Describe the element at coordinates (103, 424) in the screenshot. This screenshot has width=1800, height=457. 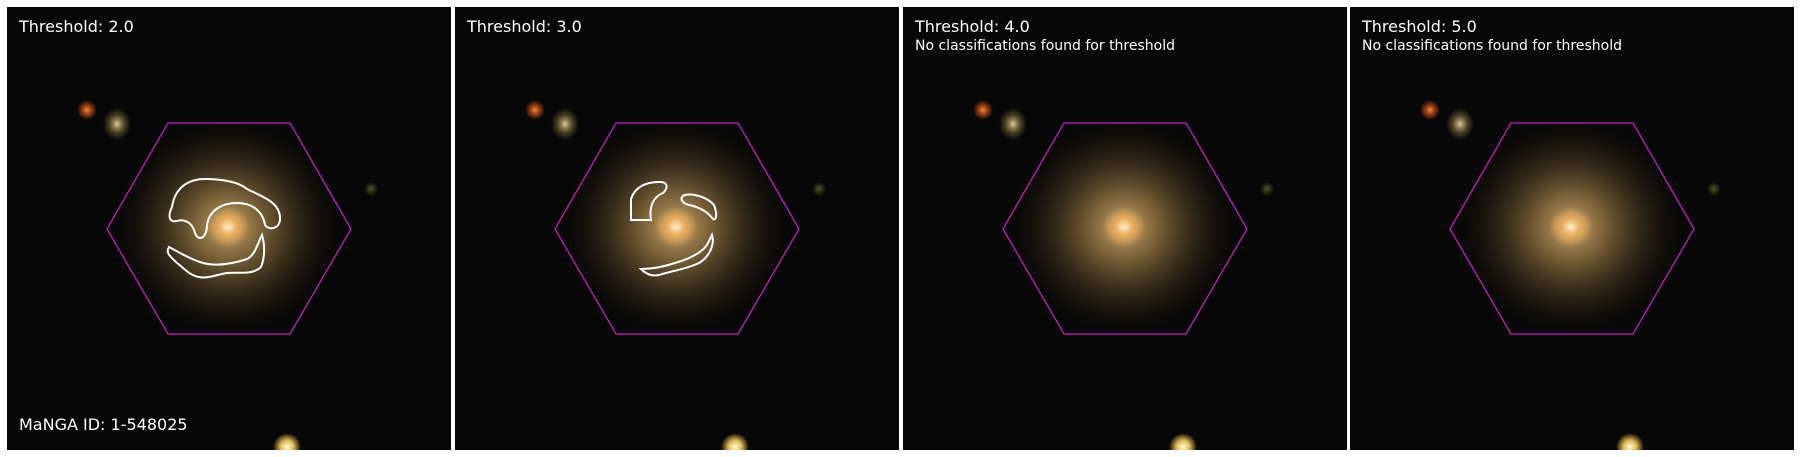
I see `manga-id-label: MaNGA ID: 1-548025` at that location.